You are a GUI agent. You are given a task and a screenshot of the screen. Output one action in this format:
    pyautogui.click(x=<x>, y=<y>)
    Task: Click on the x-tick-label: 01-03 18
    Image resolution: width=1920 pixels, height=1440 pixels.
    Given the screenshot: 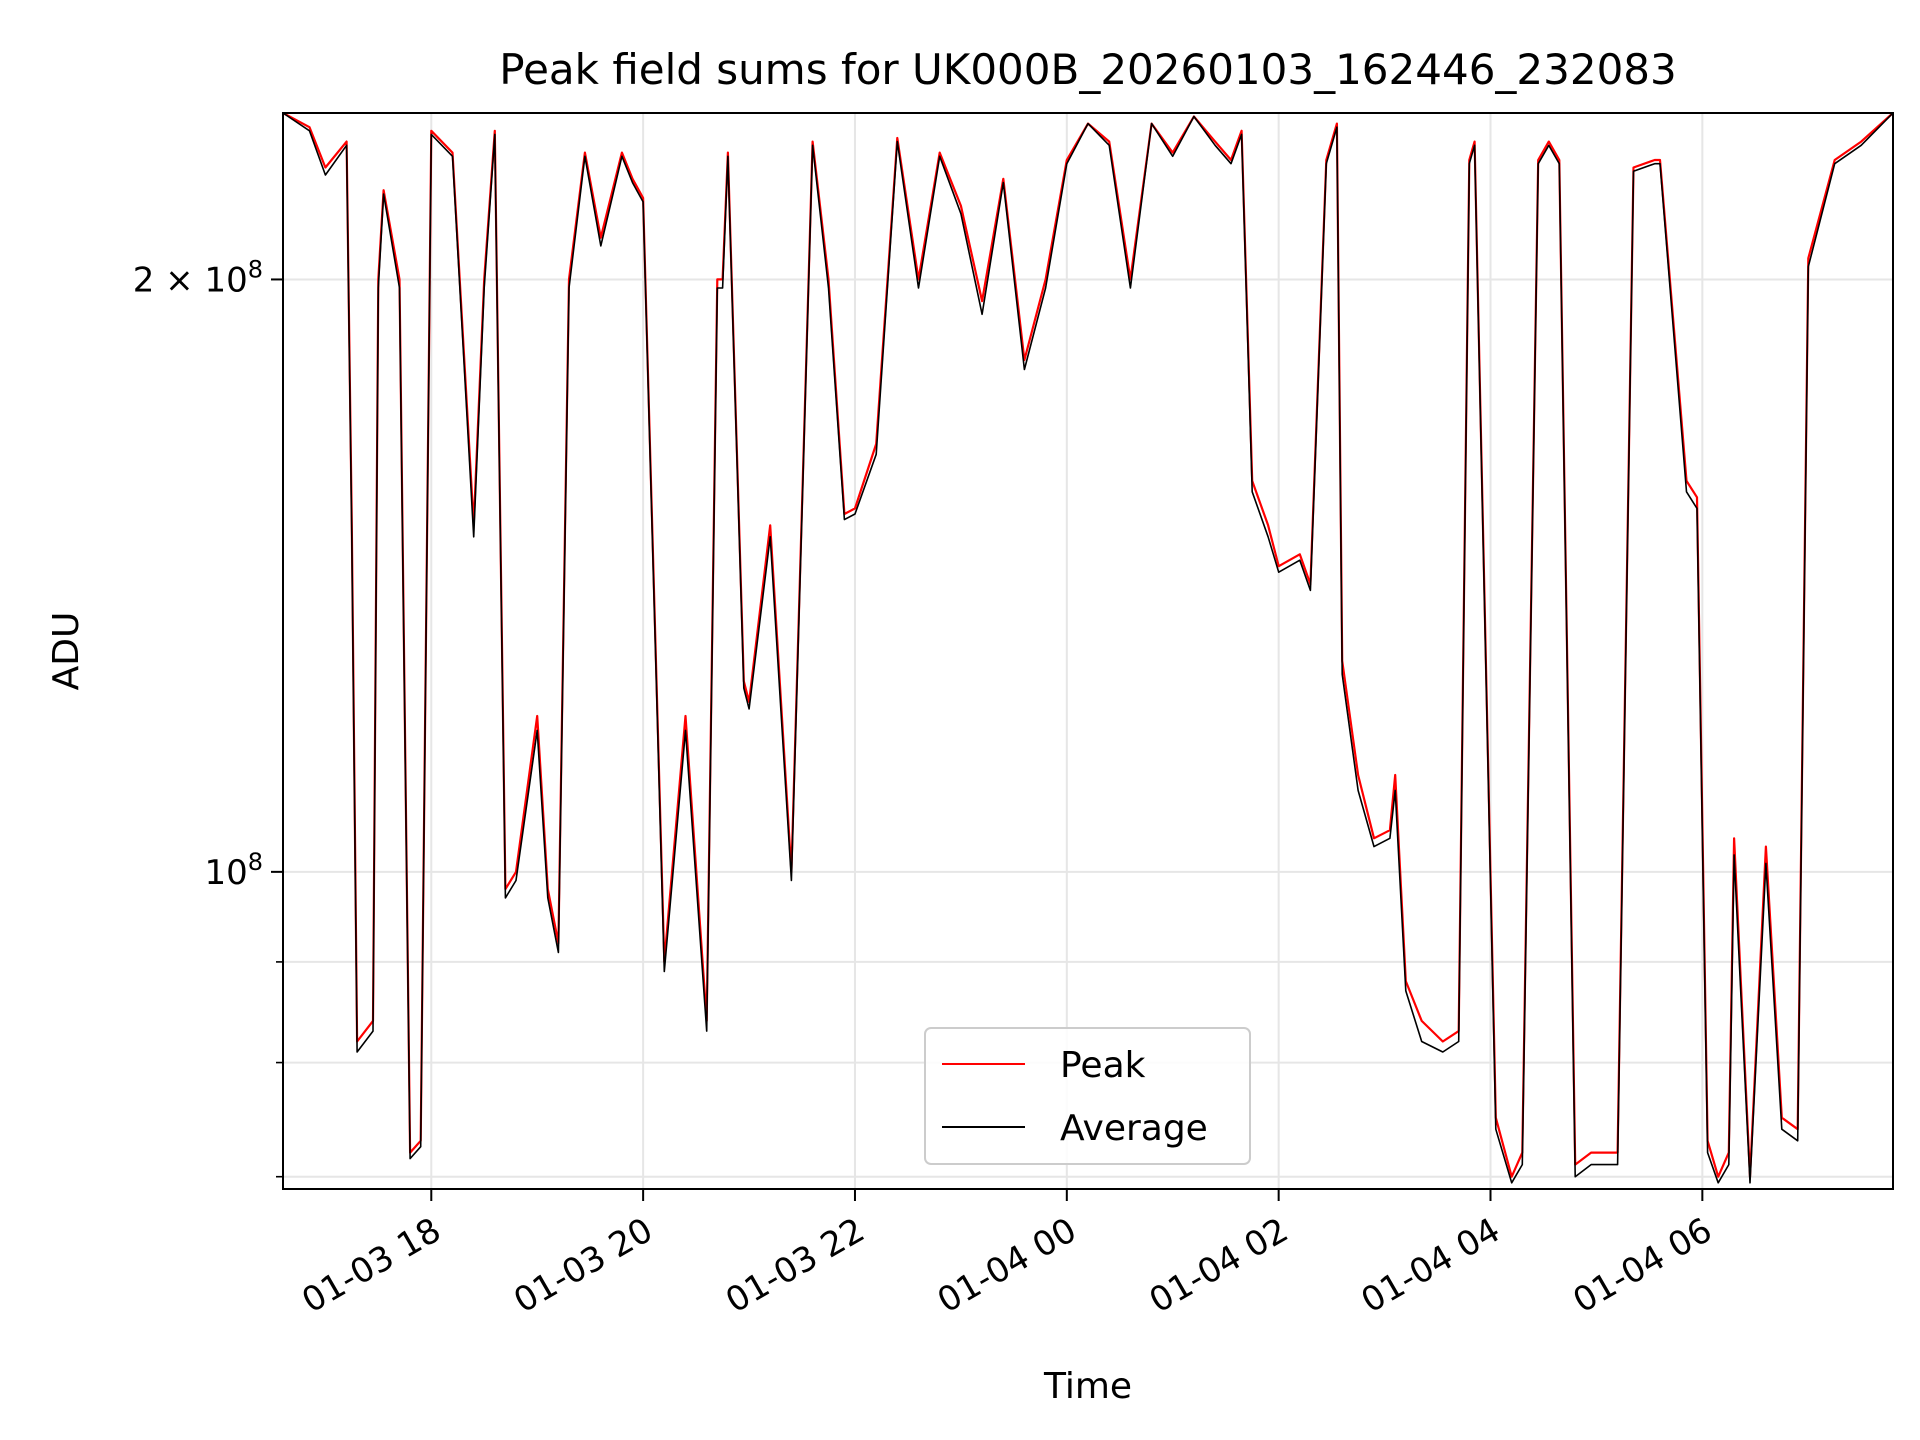 What is the action you would take?
    pyautogui.click(x=371, y=1265)
    